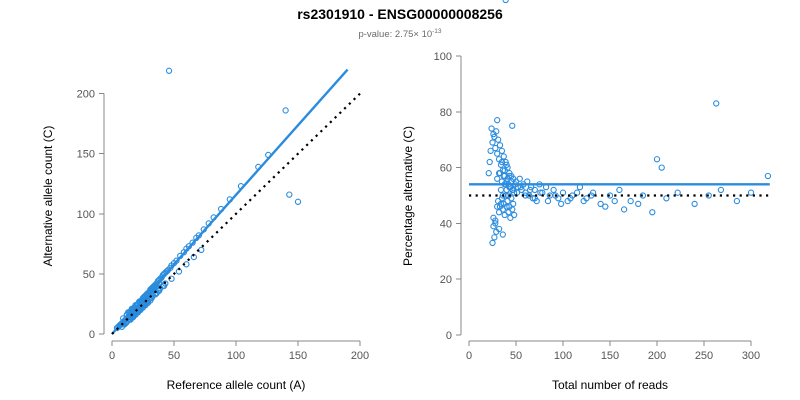  Describe the element at coordinates (704, 356) in the screenshot. I see `x-tick-label: 250` at that location.